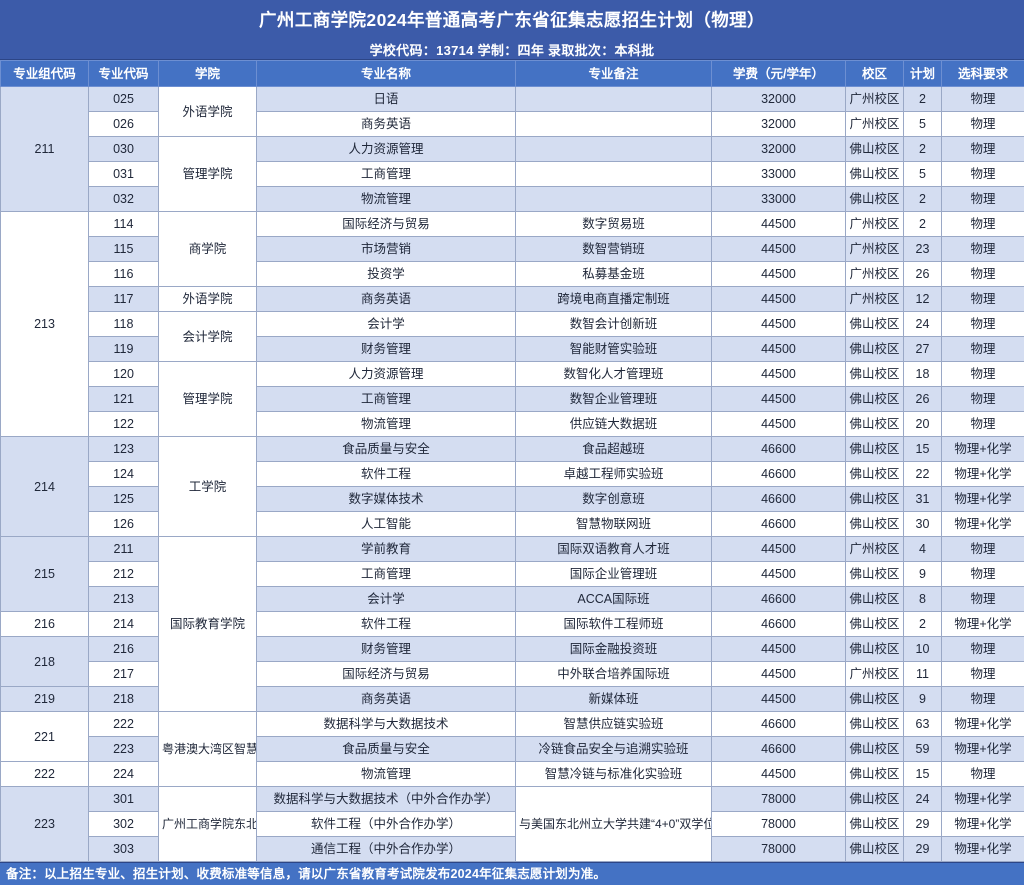 This screenshot has height=886, width=1024. Describe the element at coordinates (124, 749) in the screenshot. I see `cell-major-code: 223` at that location.